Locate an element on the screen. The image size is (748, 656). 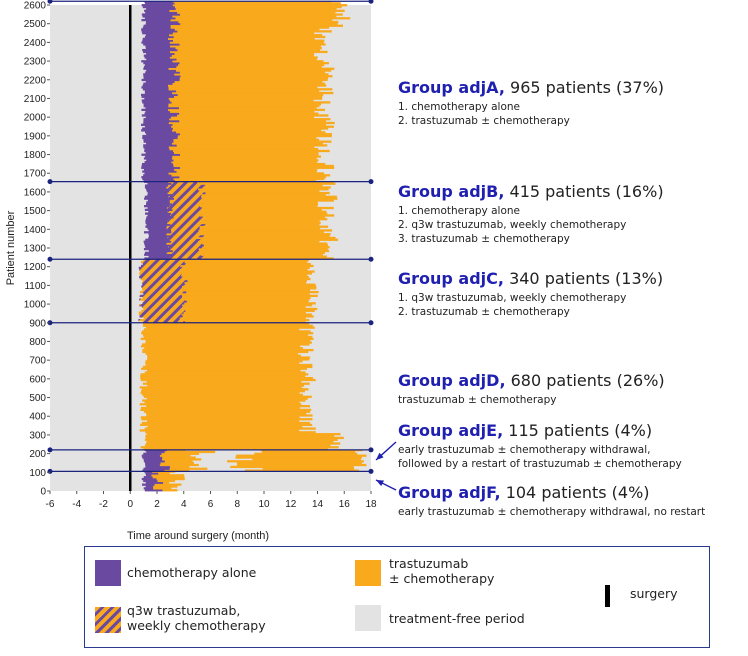
x-tick-label: -6 is located at coordinates (50, 504).